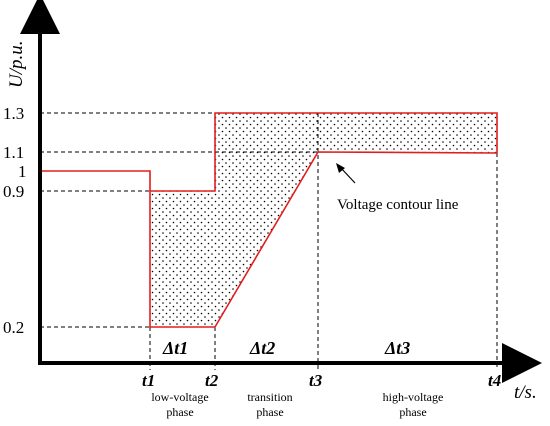 Image resolution: width=550 pixels, height=426 pixels. Describe the element at coordinates (148, 380) in the screenshot. I see `time-mark-t1: t1` at that location.